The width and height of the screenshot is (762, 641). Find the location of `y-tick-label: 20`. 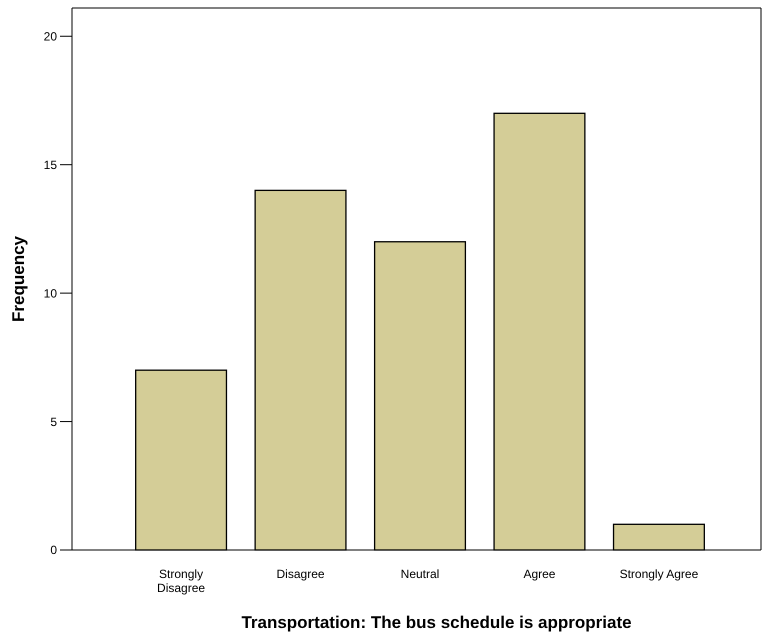

y-tick-label: 20 is located at coordinates (51, 36).